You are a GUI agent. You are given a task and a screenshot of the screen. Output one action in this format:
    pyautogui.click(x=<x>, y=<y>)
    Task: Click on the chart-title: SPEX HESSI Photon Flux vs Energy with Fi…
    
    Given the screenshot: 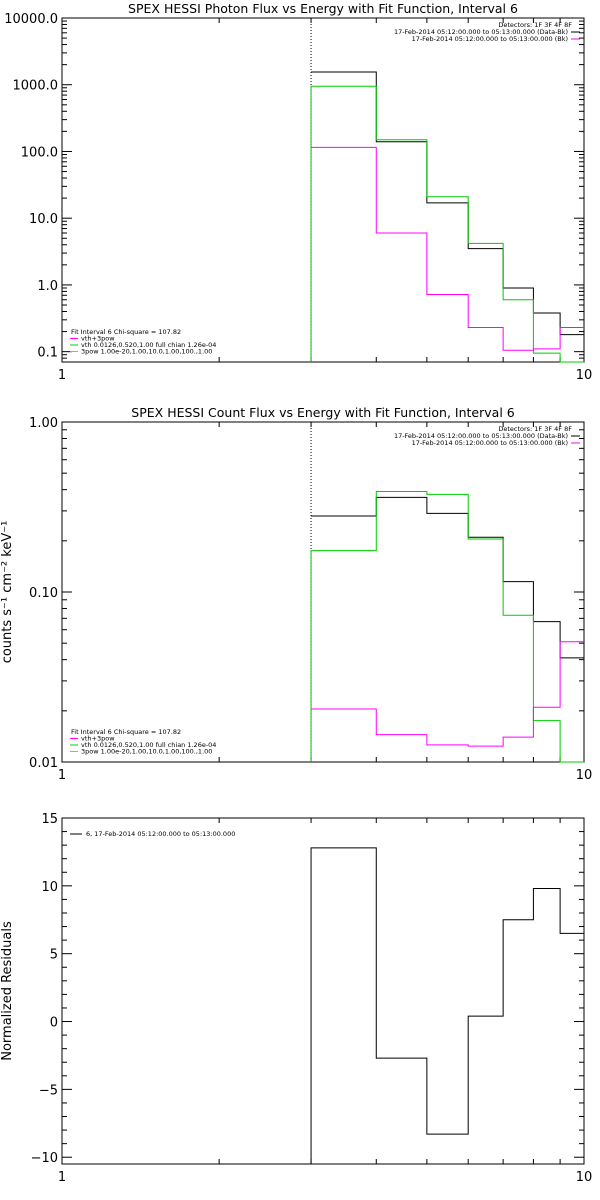 What is the action you would take?
    pyautogui.click(x=323, y=8)
    